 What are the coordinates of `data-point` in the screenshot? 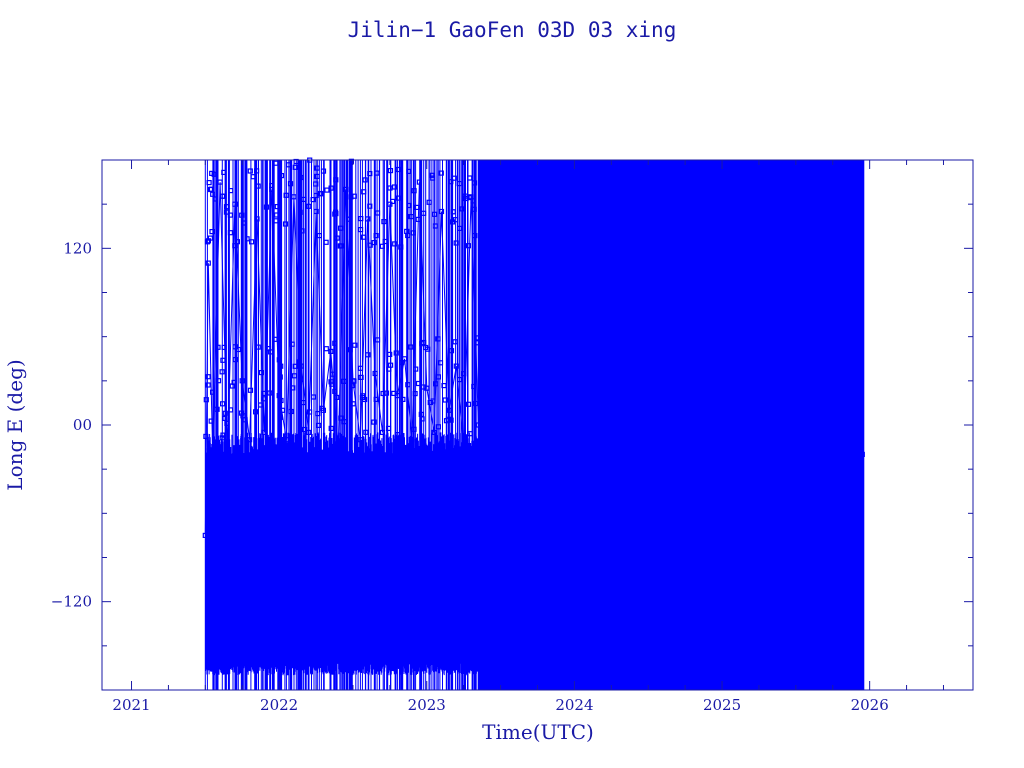 It's located at (208, 263).